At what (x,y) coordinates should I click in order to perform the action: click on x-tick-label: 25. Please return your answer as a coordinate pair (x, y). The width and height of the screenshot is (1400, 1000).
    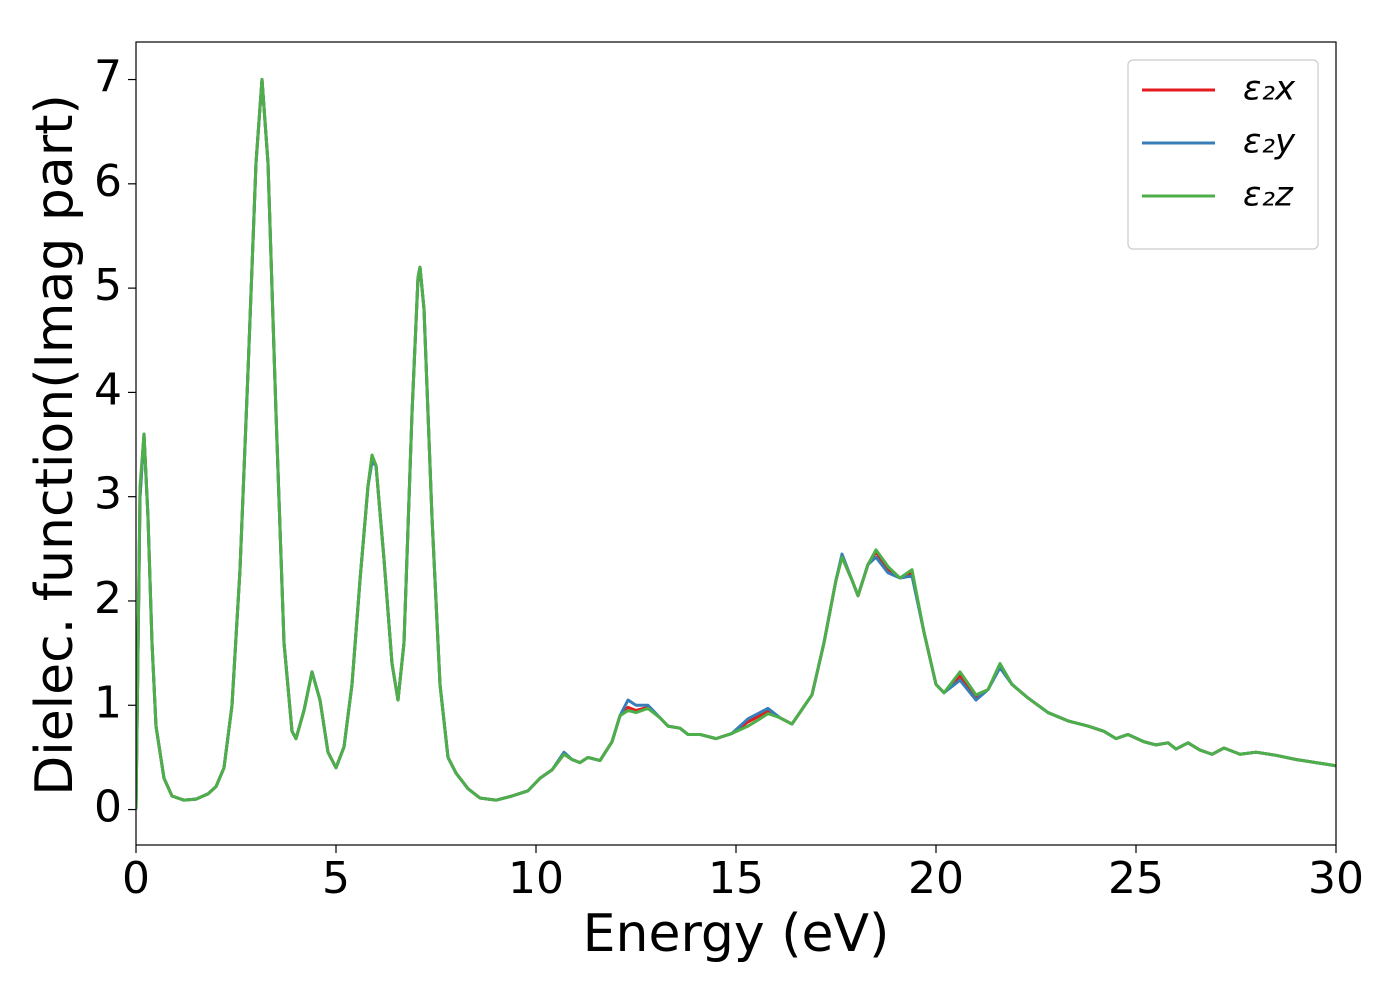
    Looking at the image, I should click on (1136, 878).